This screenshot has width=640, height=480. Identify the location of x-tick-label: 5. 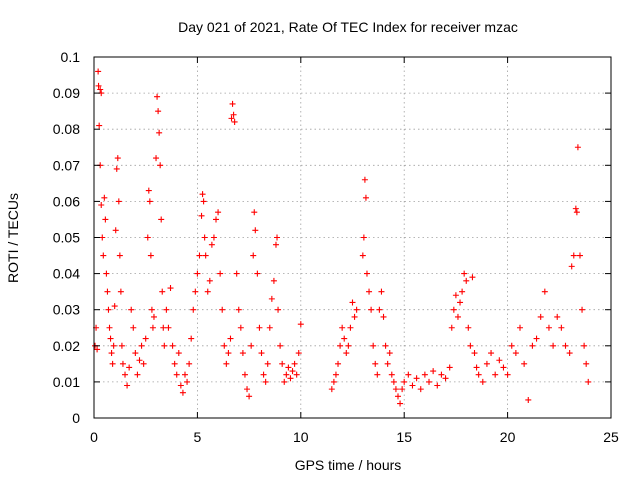
(198, 437).